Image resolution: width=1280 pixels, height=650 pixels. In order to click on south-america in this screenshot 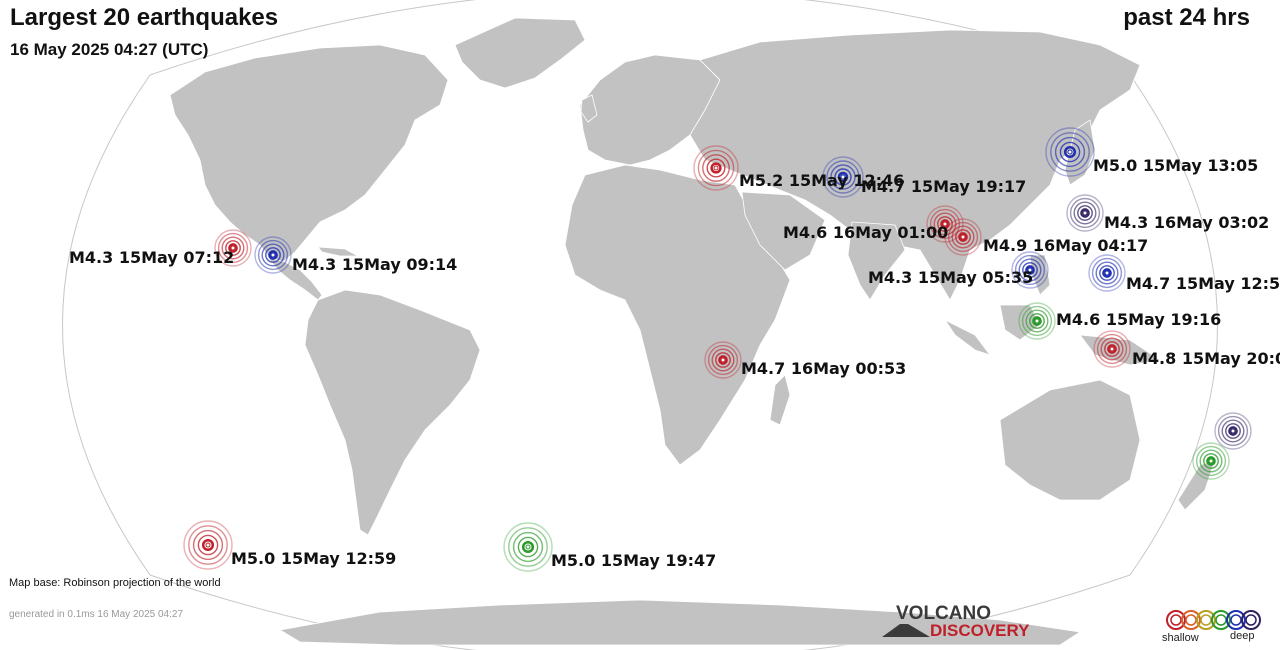, I will do `click(392, 412)`.